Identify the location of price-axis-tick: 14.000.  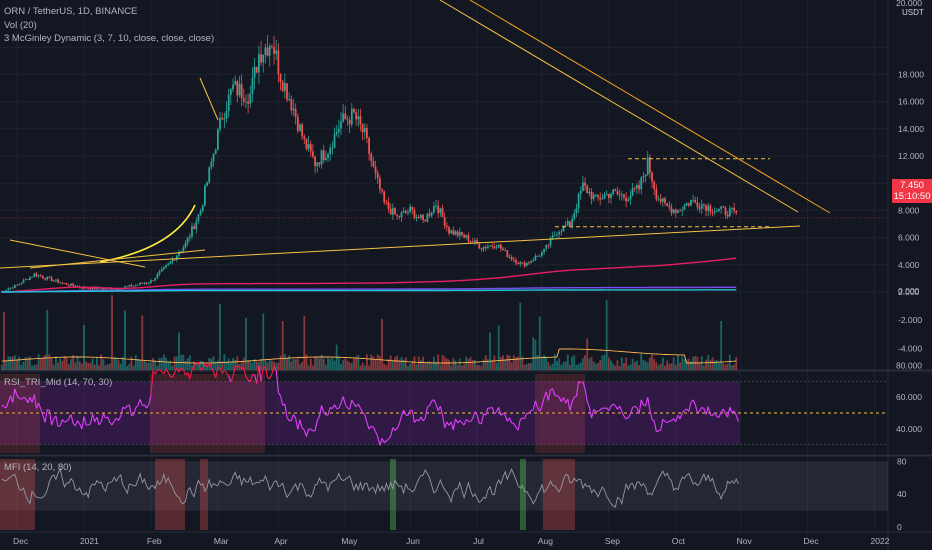
(911, 129).